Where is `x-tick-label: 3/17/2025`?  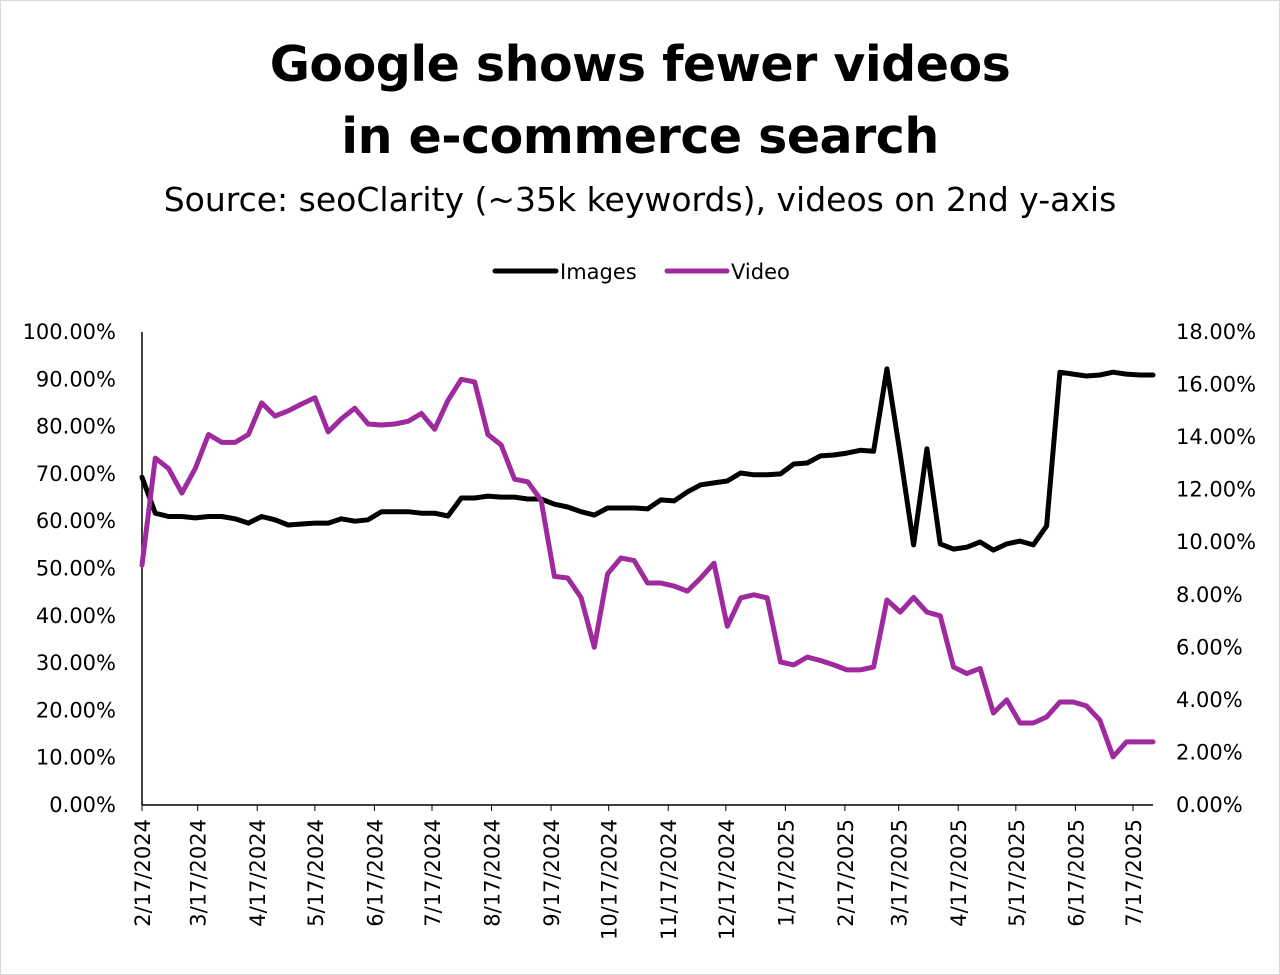 x-tick-label: 3/17/2025 is located at coordinates (900, 873).